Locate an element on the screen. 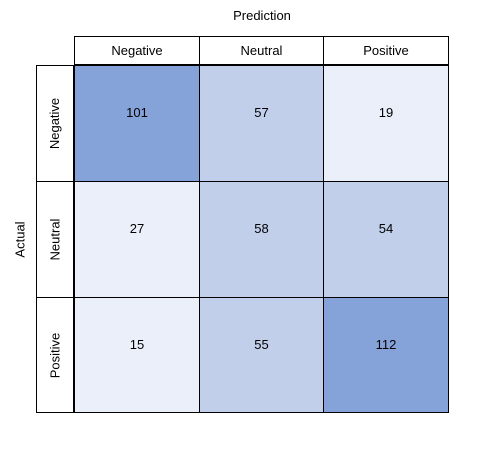 The width and height of the screenshot is (492, 453). cell-negative-neutral: 57 is located at coordinates (261, 123).